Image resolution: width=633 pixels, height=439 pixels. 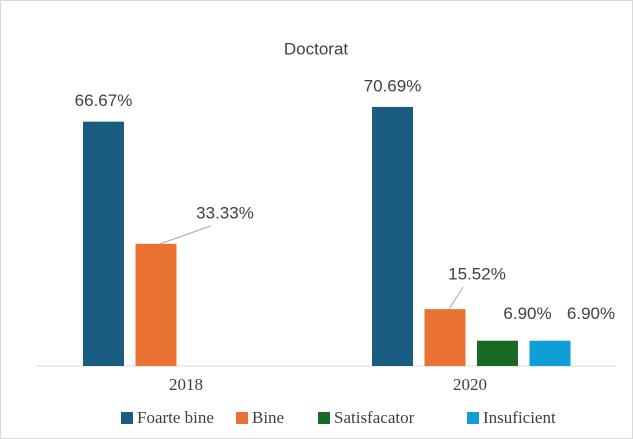 I want to click on data-label: 66.67%, so click(x=104, y=100).